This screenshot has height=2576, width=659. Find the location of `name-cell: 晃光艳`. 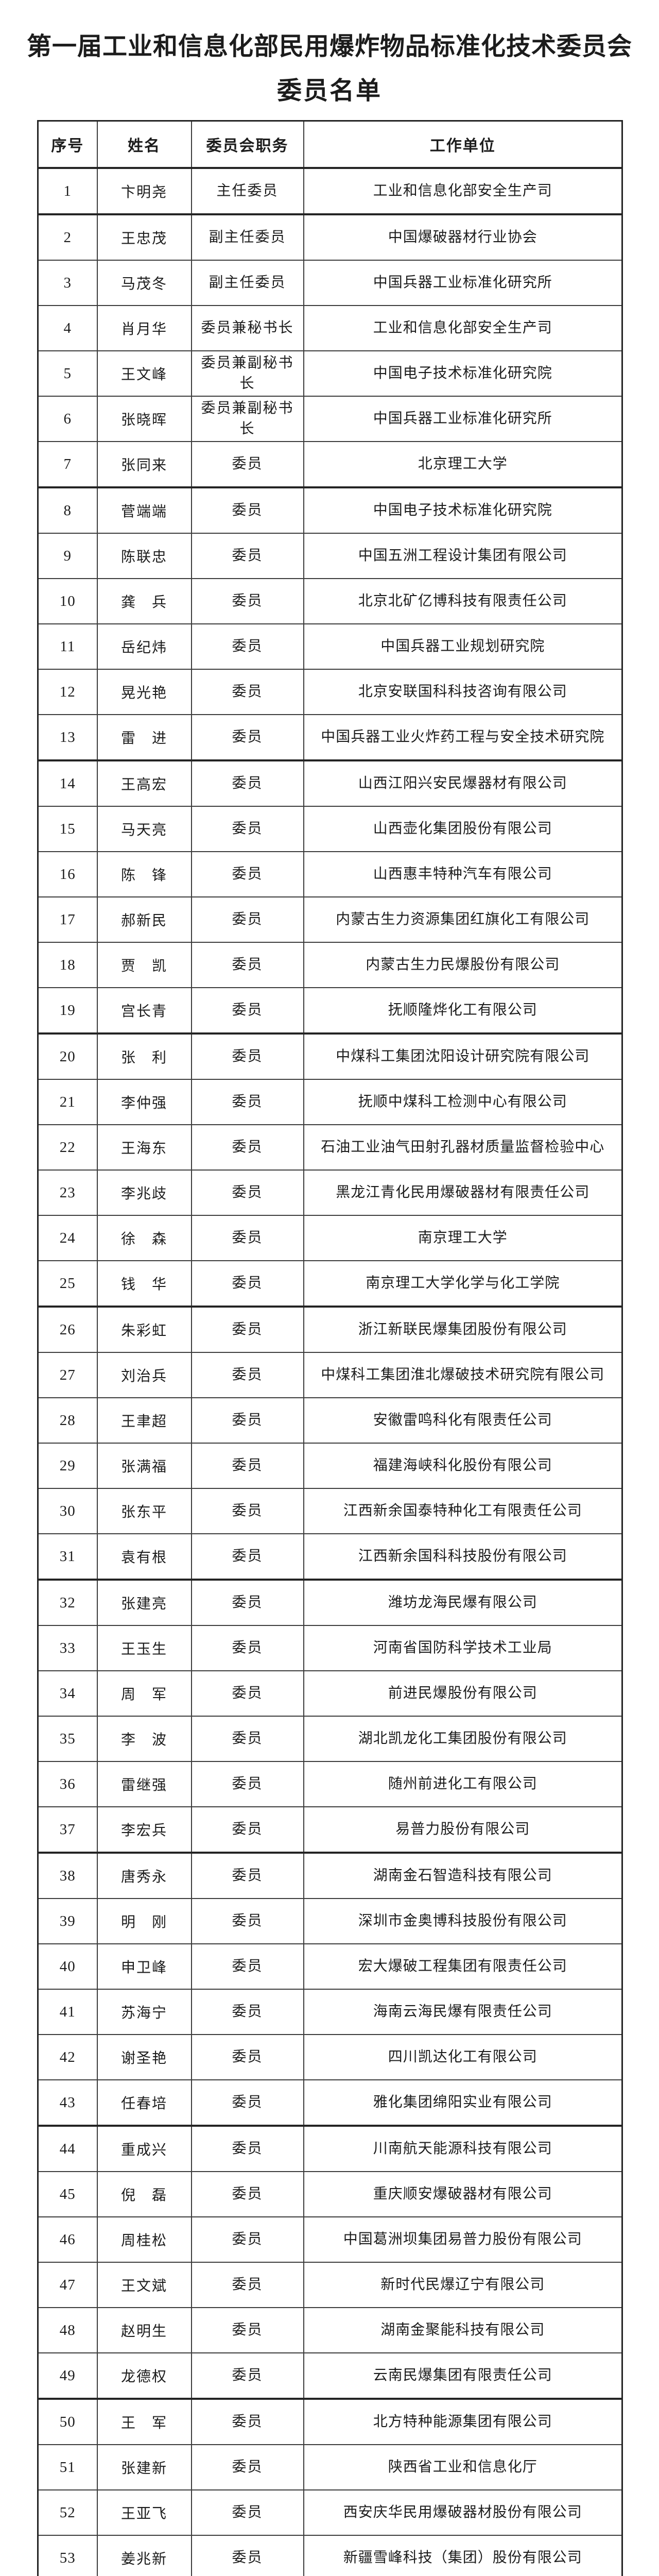

name-cell: 晃光艳 is located at coordinates (144, 692).